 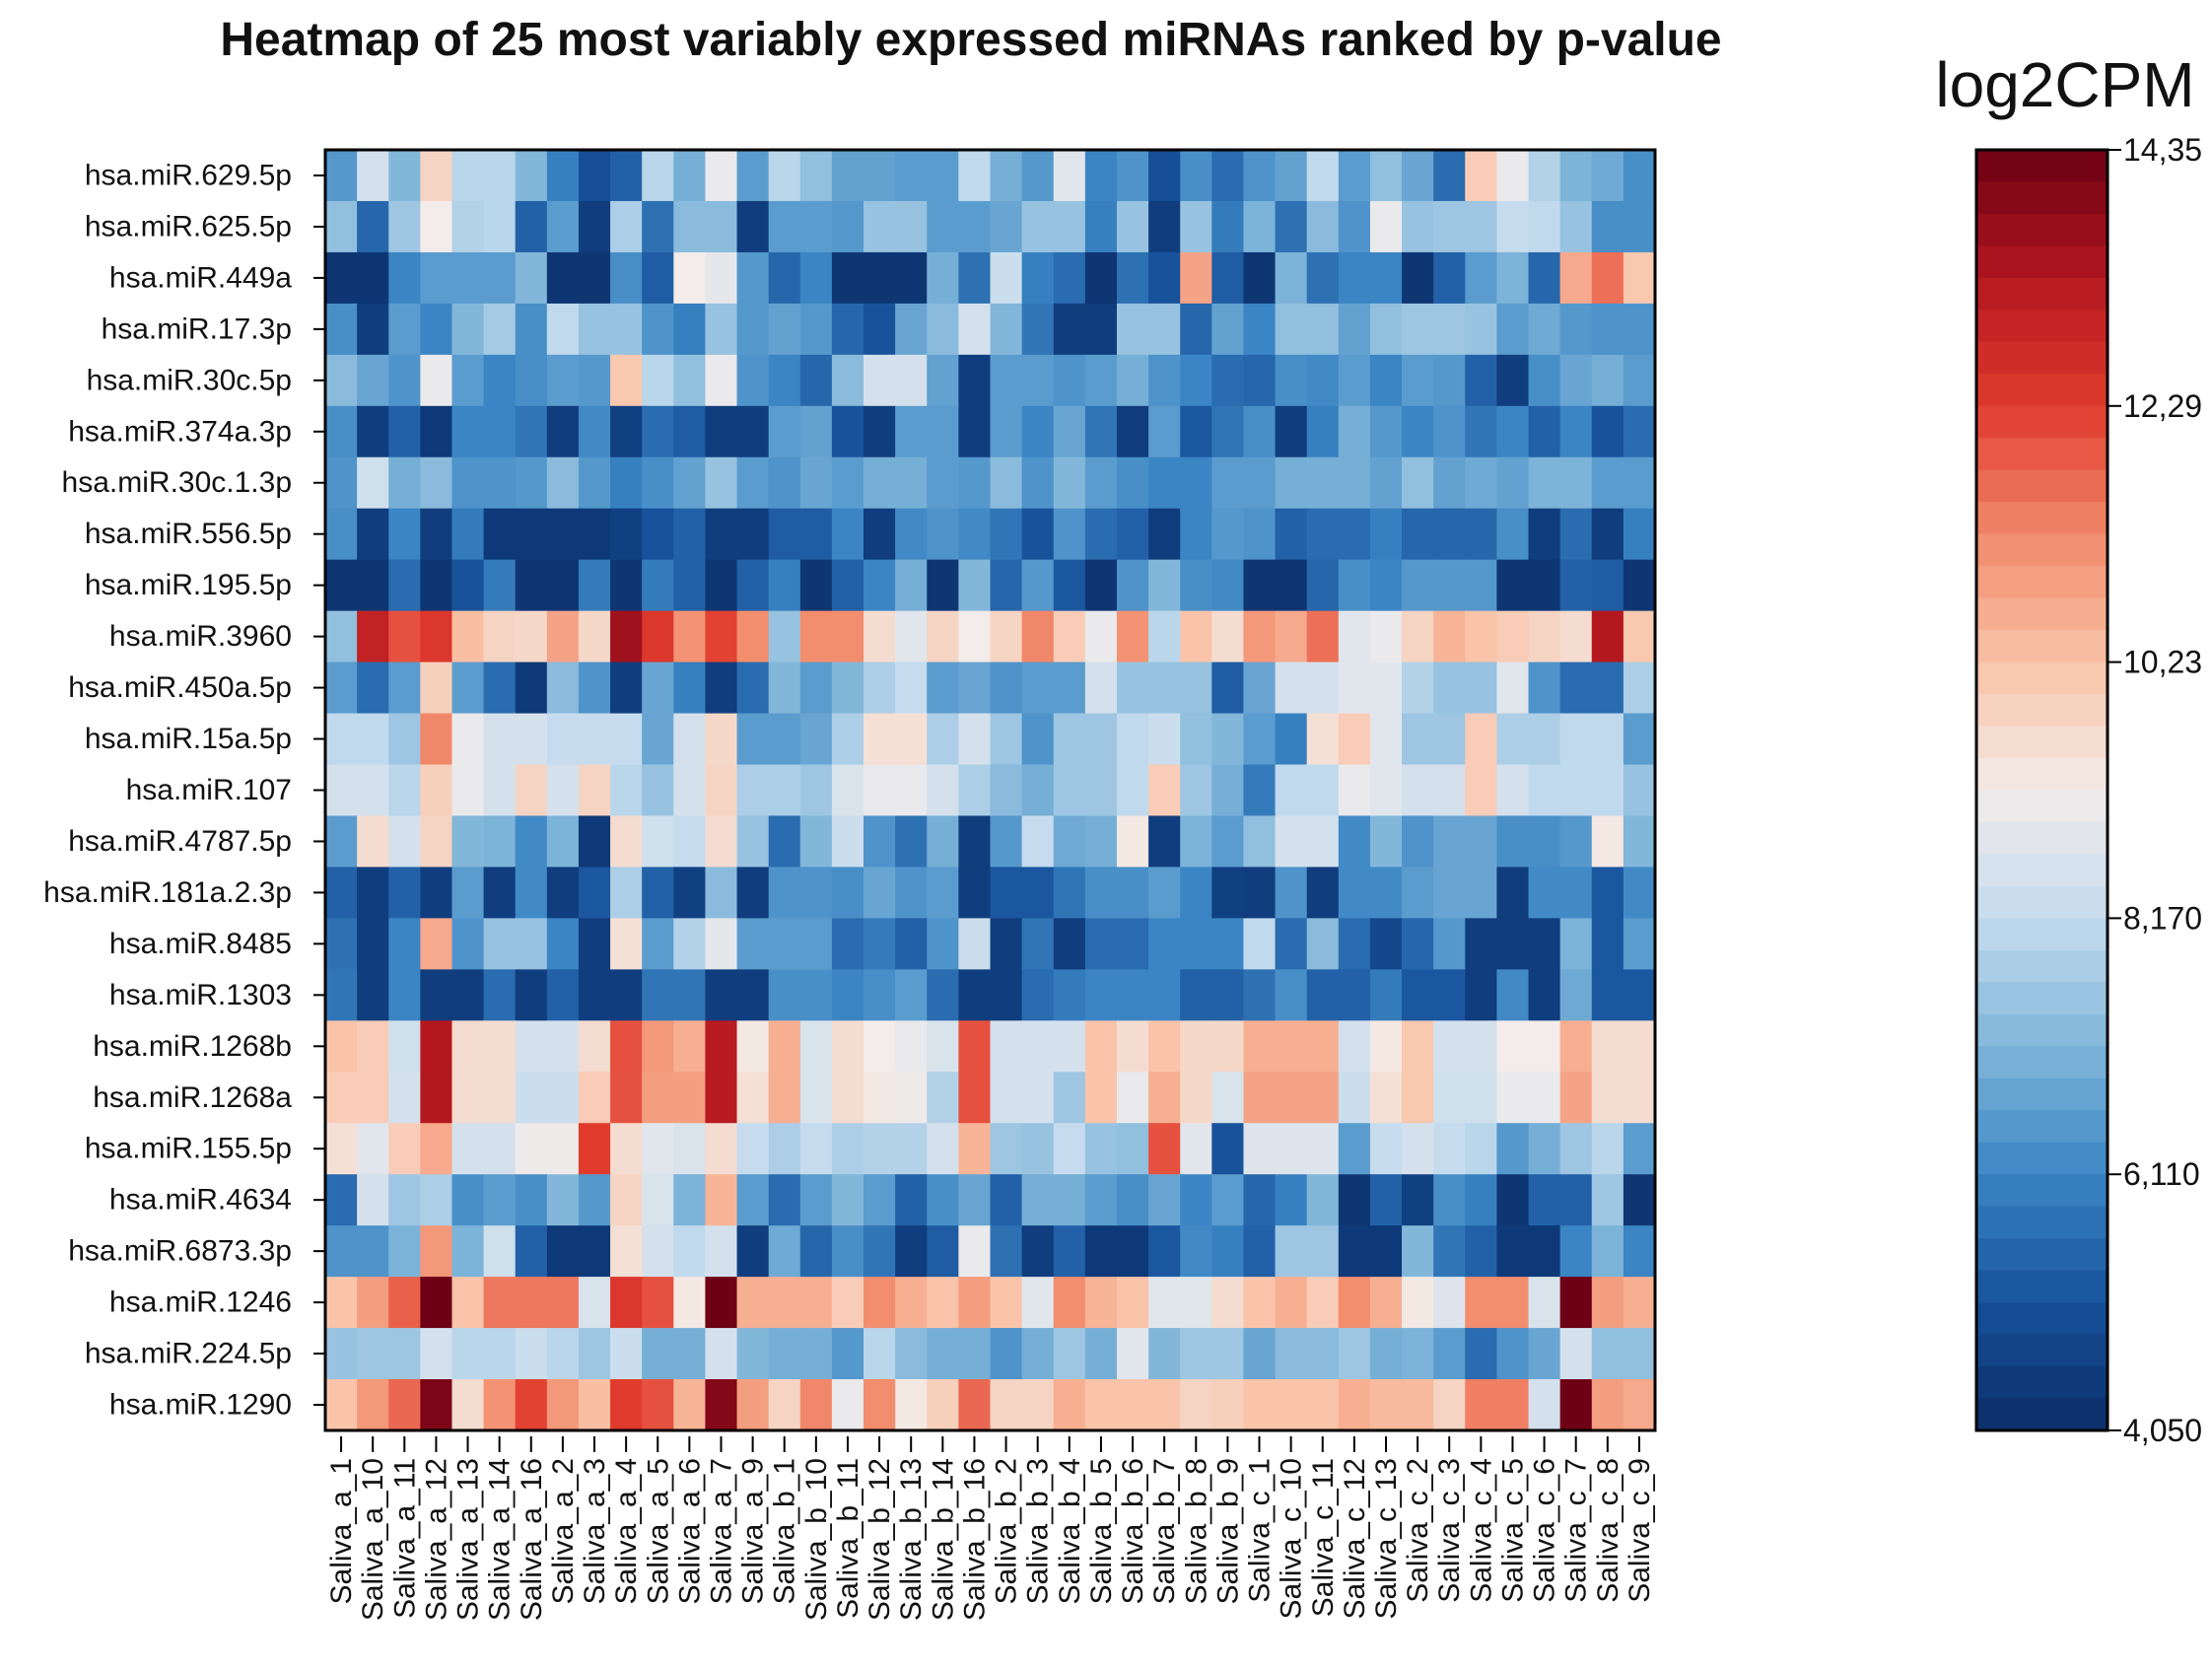 What do you see at coordinates (2163, 1430) in the screenshot?
I see `colorbar-tick-label: 4,050` at bounding box center [2163, 1430].